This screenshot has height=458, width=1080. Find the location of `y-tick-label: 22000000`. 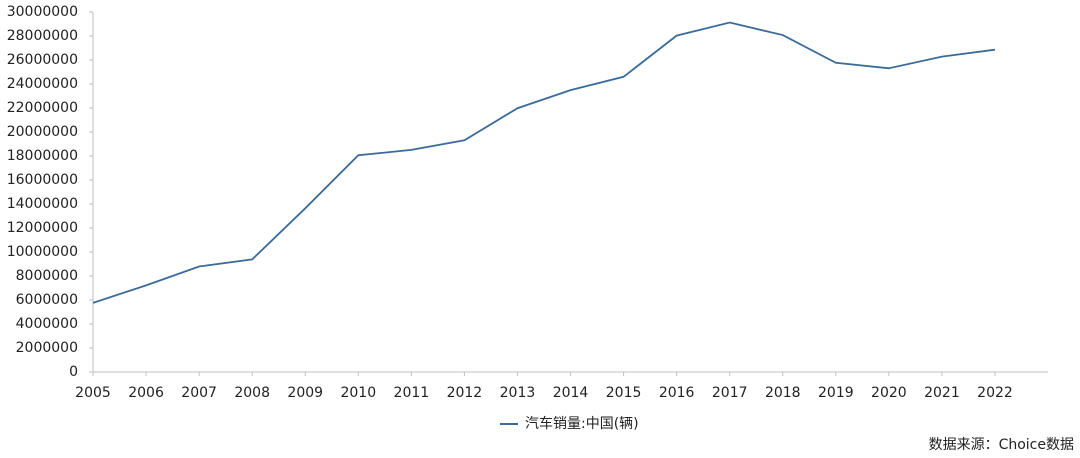

y-tick-label: 22000000 is located at coordinates (42, 108).